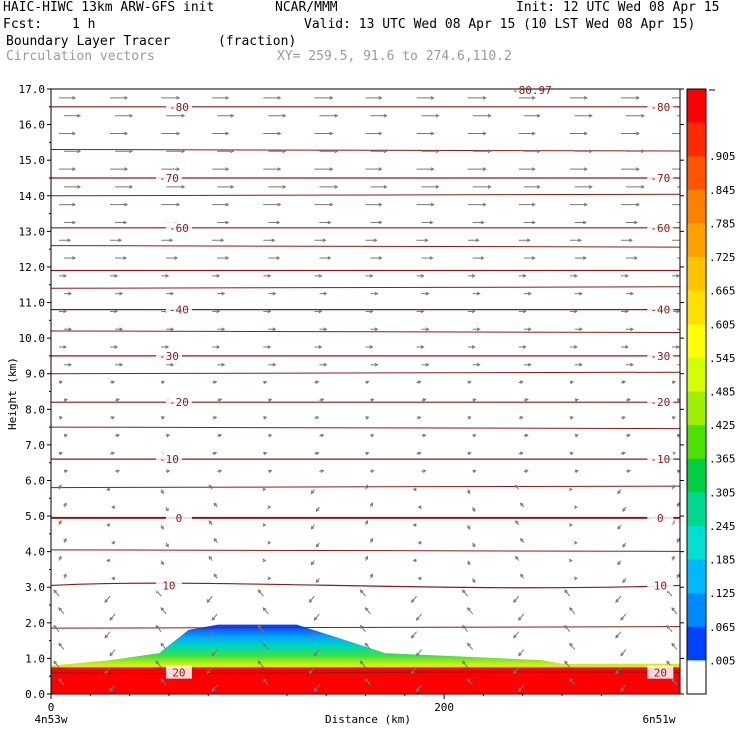 Image resolution: width=740 pixels, height=740 pixels. I want to click on x-axis-title: Distance (km), so click(368, 719).